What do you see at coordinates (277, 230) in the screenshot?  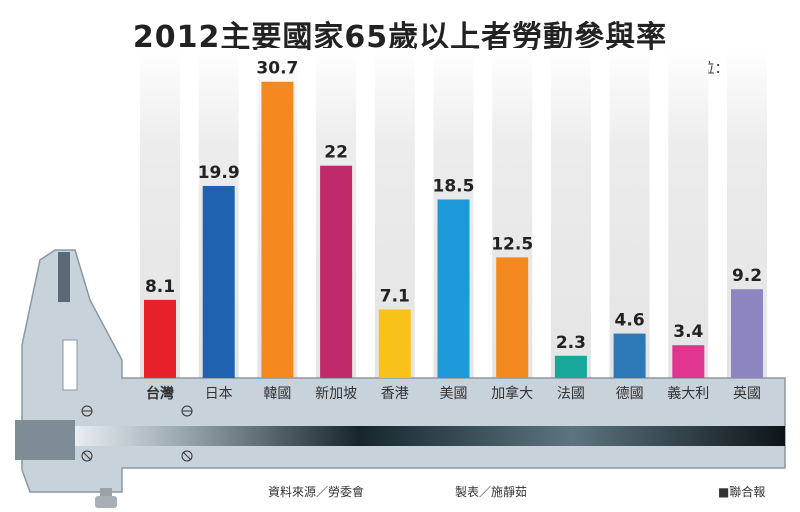 I see `bar-韓國` at bounding box center [277, 230].